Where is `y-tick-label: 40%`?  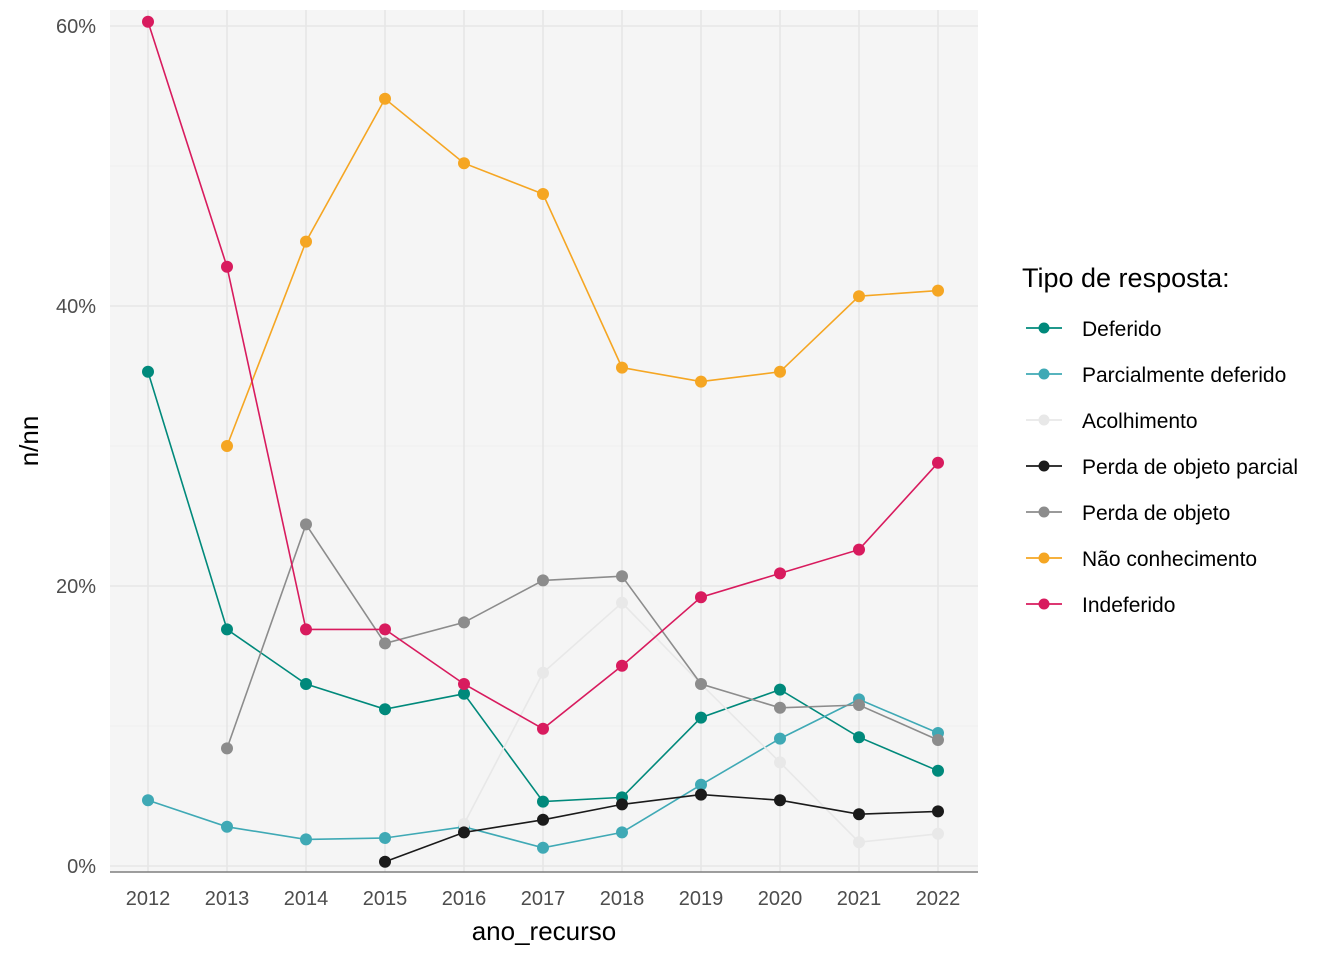
y-tick-label: 40% is located at coordinates (76, 307).